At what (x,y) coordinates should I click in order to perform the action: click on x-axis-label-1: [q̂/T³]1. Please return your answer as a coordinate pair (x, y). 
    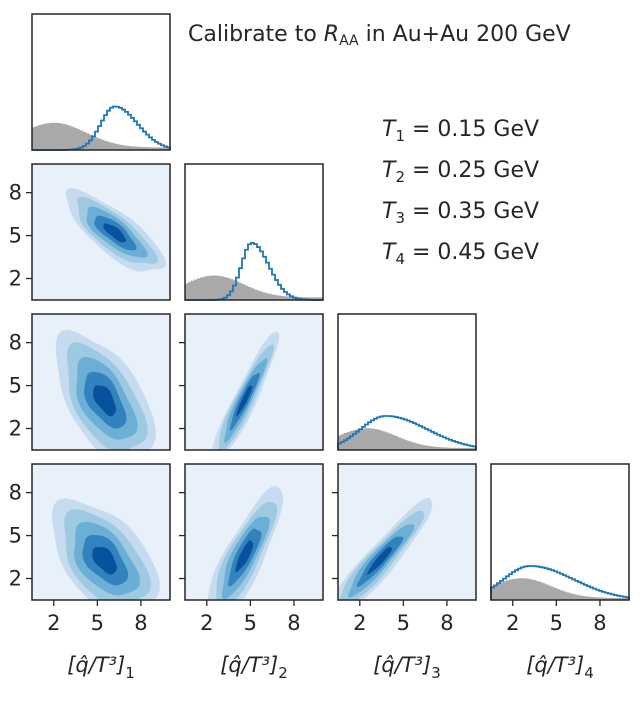
    Looking at the image, I should click on (101, 667).